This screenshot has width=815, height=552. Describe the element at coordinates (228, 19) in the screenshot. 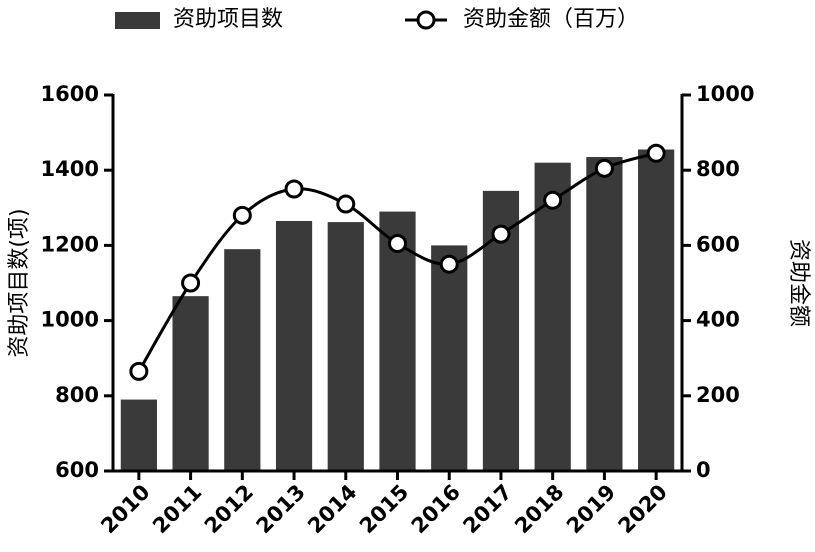

I see `legend-label: 资助项目数` at that location.